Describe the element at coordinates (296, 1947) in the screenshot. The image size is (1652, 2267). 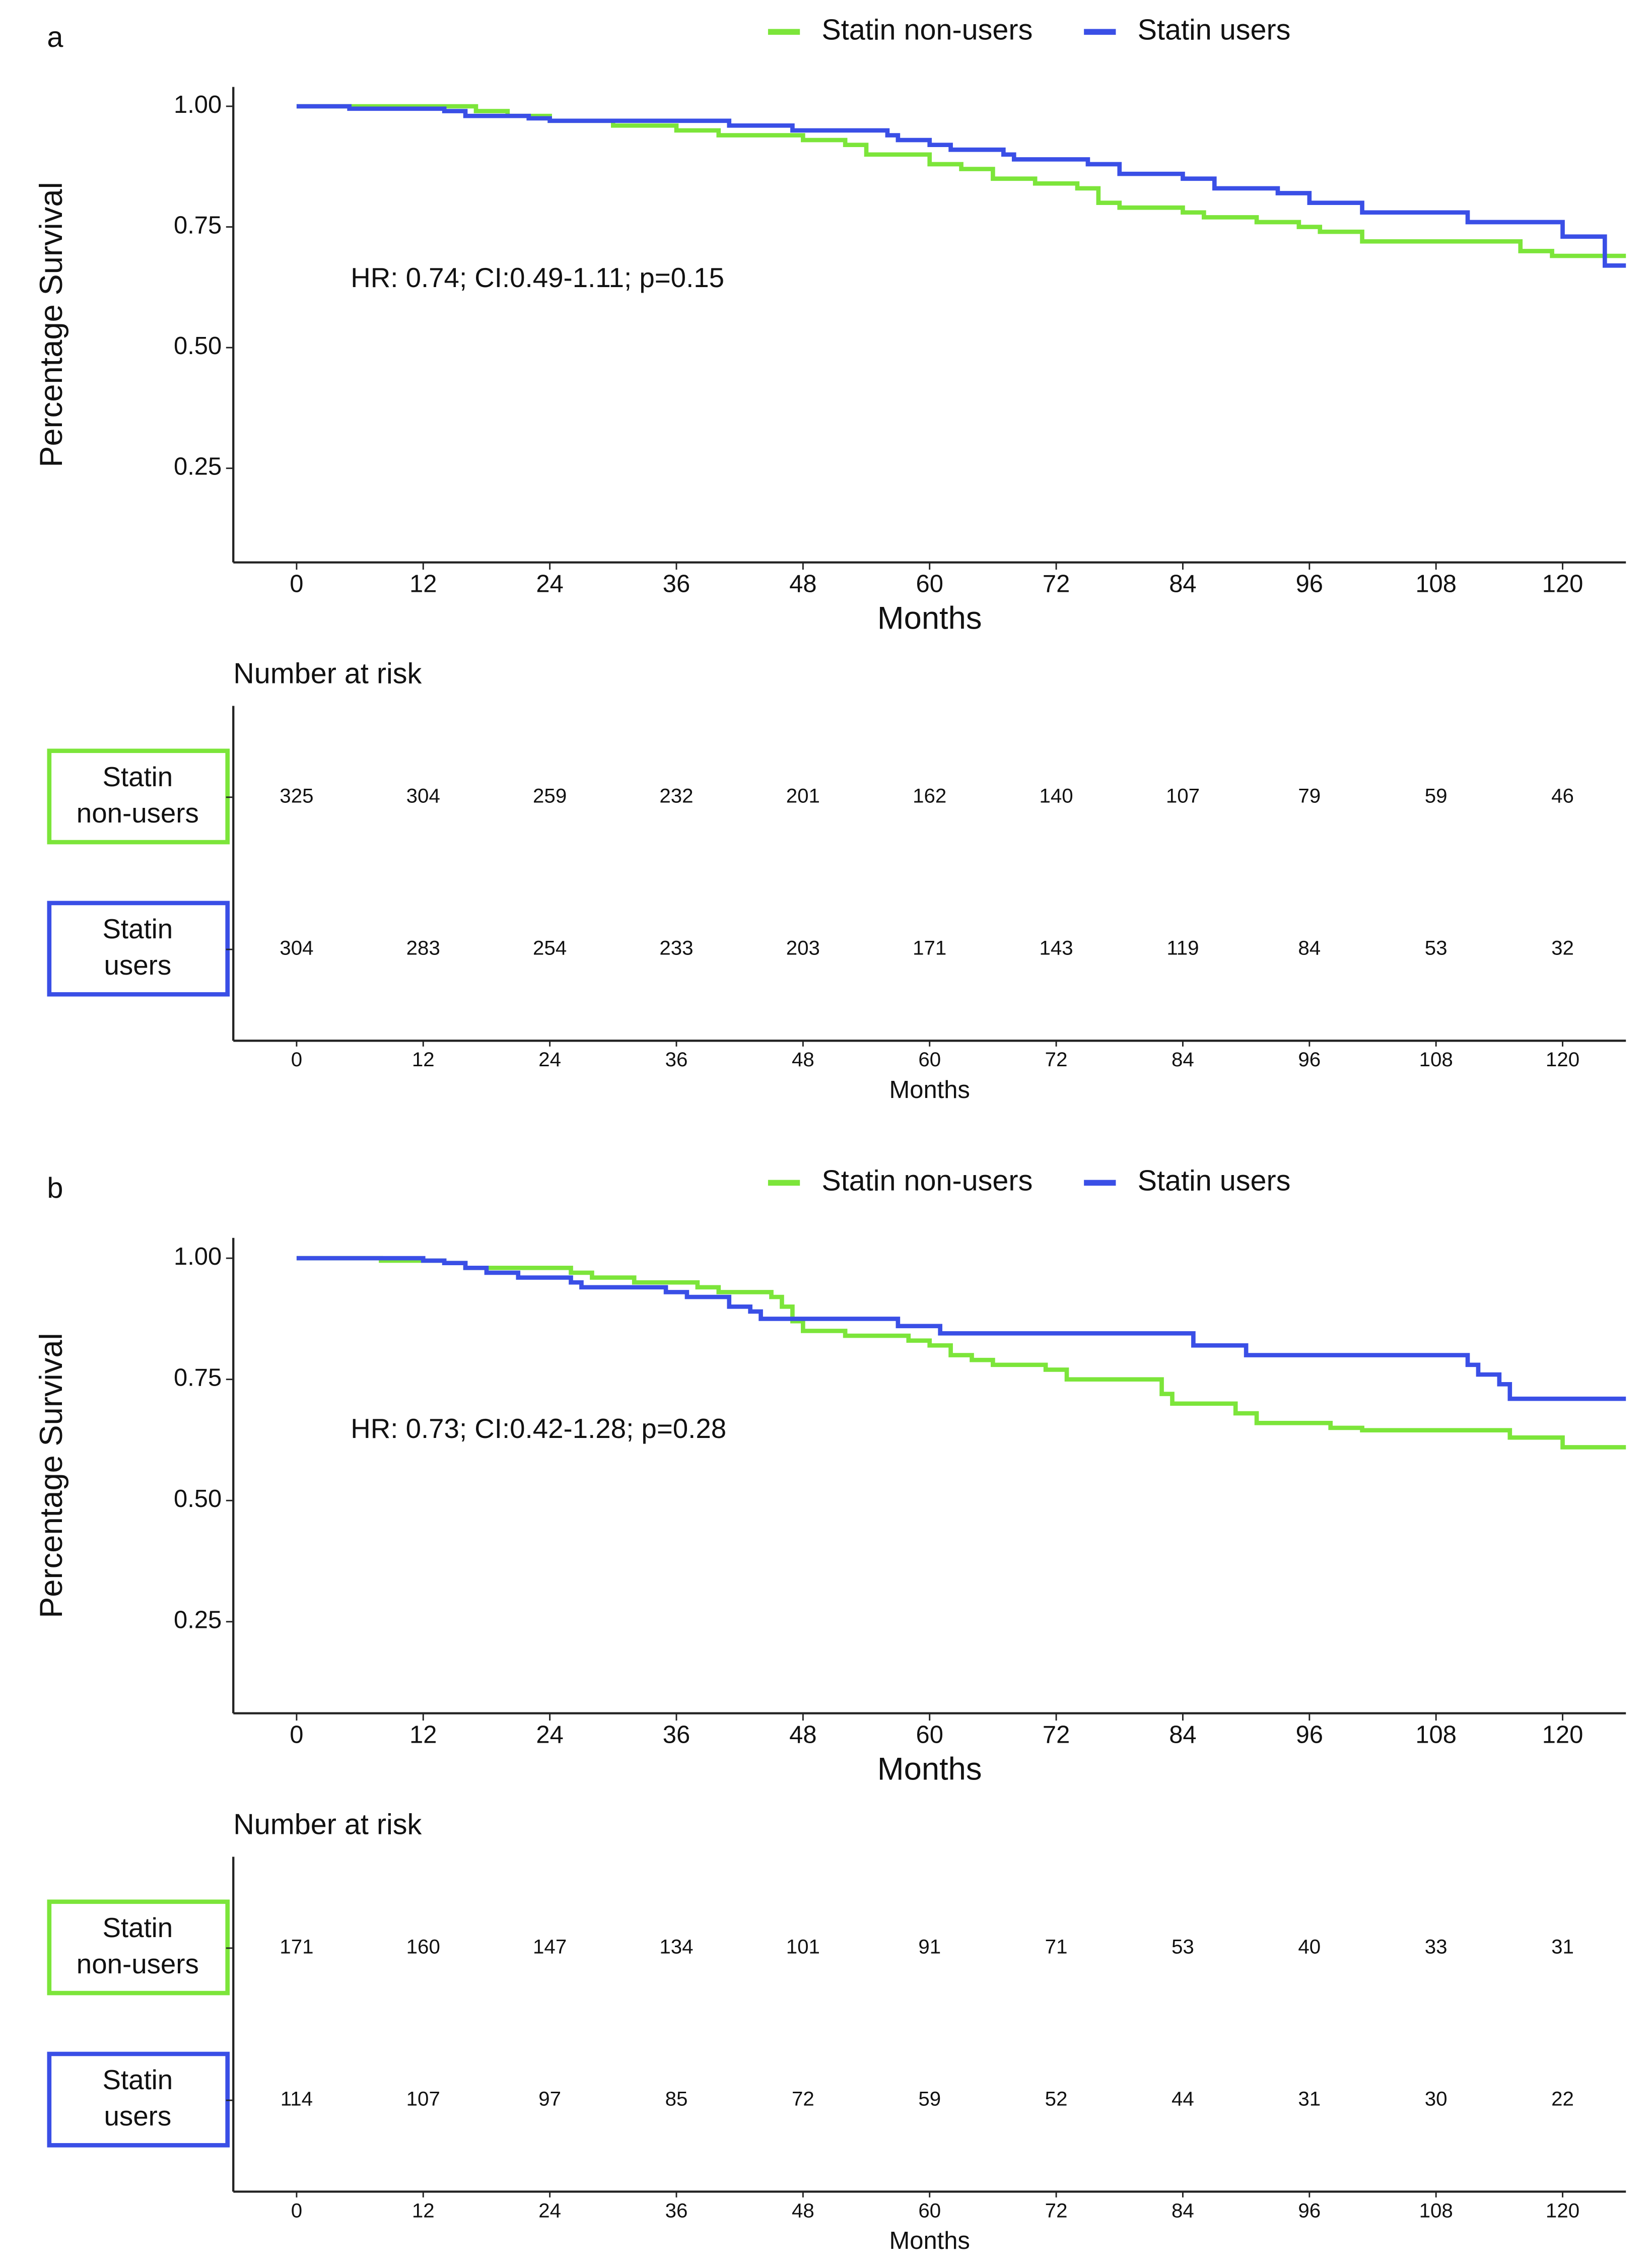
I see `risk-count: 171` at that location.